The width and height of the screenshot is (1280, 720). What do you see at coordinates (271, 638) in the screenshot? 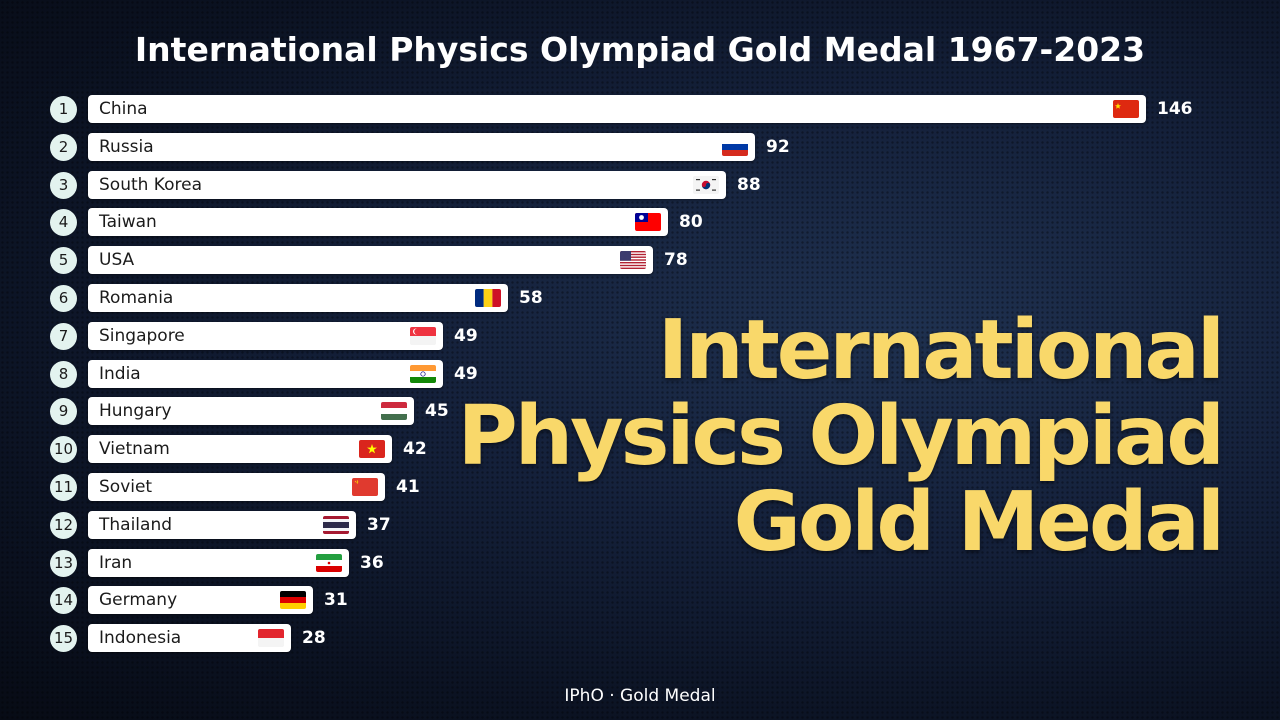
I see `indonesia-flag-icon` at bounding box center [271, 638].